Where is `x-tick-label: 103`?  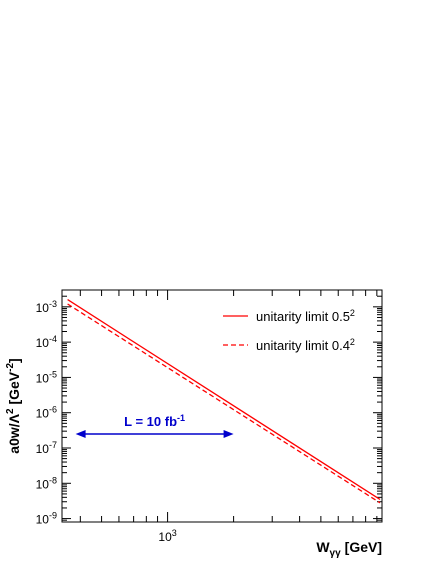 x-tick-label: 103 is located at coordinates (167, 536).